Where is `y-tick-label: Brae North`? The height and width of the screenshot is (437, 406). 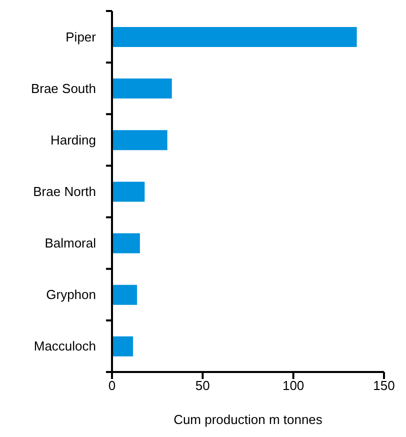
y-tick-label: Brae North is located at coordinates (64, 191).